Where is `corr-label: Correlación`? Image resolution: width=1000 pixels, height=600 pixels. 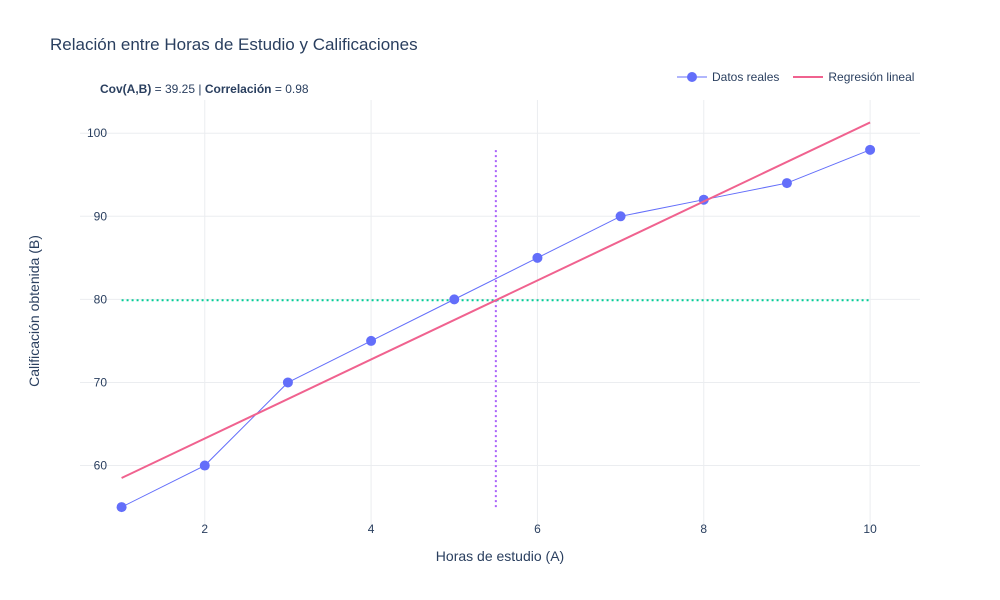 corr-label: Correlación is located at coordinates (238, 89).